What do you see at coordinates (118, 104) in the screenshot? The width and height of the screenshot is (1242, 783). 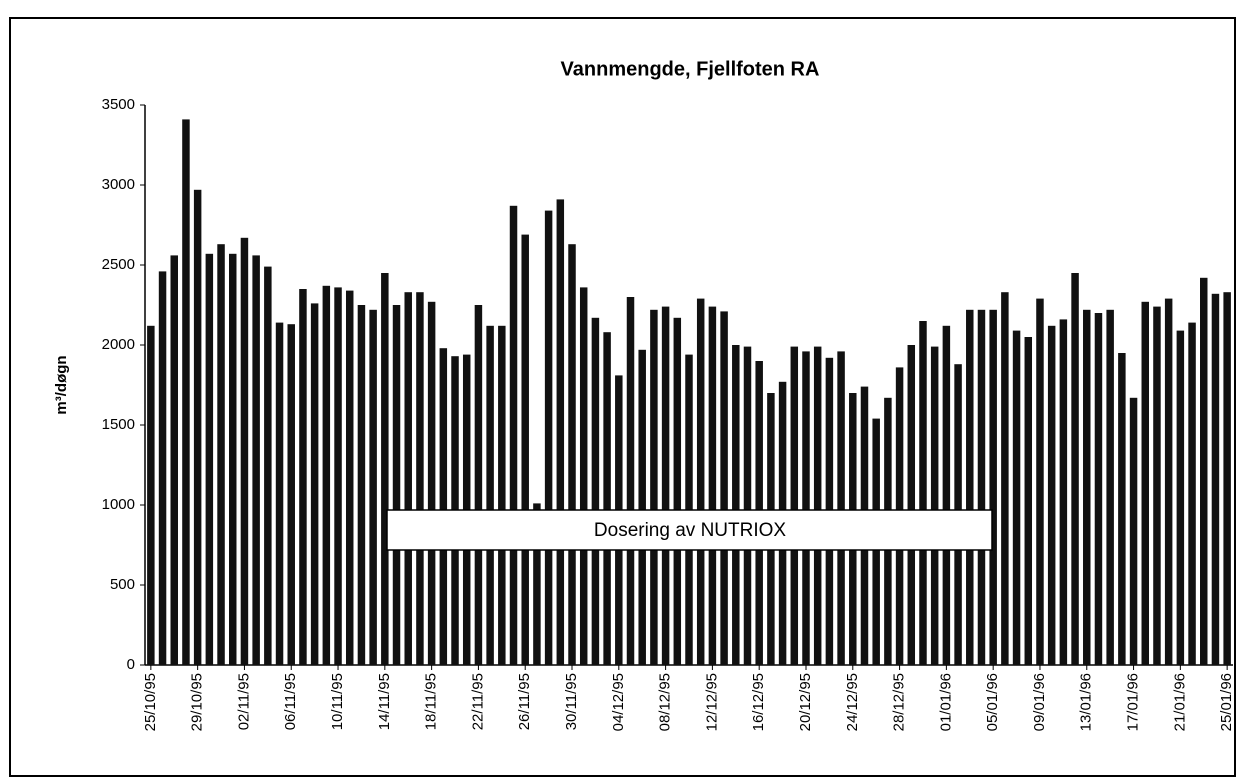 I see `y-tick-label: 3500` at bounding box center [118, 104].